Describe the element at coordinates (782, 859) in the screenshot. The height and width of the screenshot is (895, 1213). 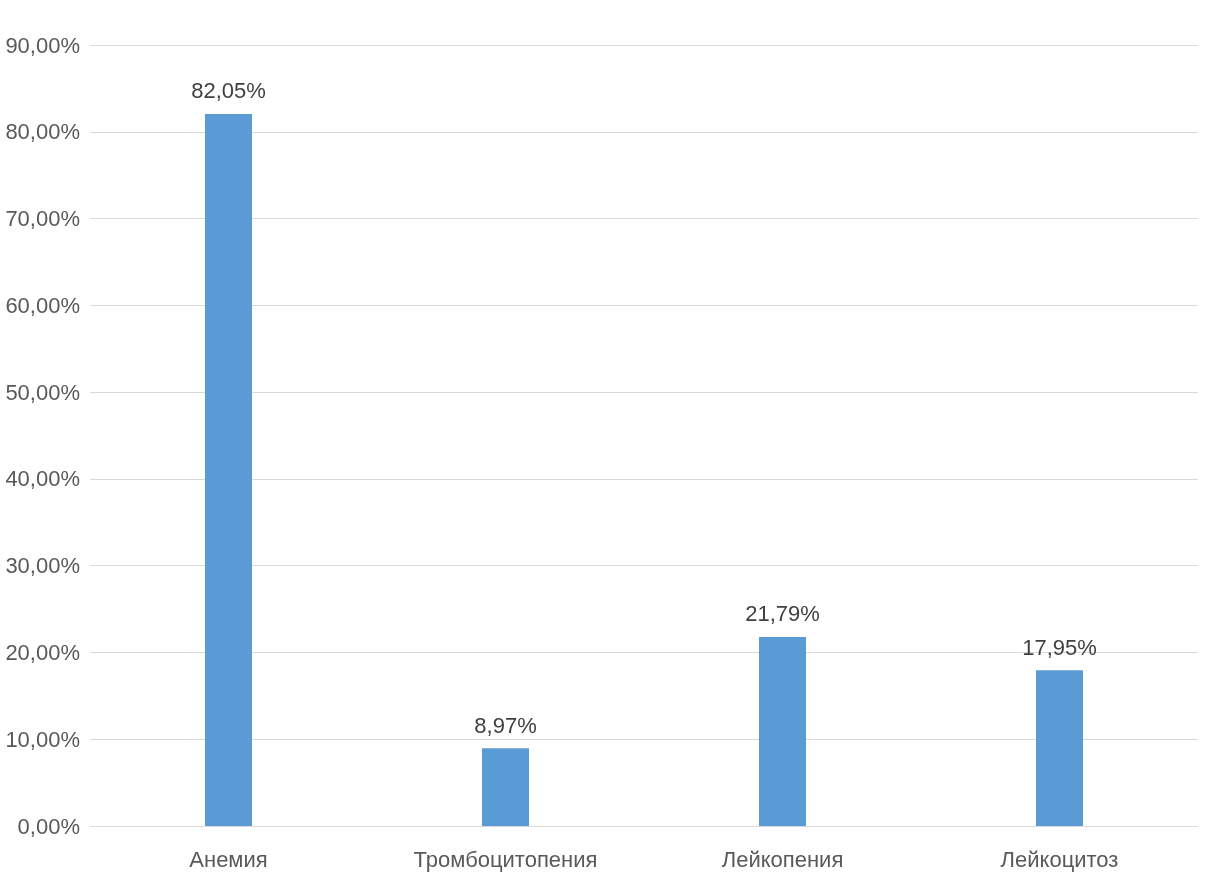
I see `x-tick-label: Лейкопения` at that location.